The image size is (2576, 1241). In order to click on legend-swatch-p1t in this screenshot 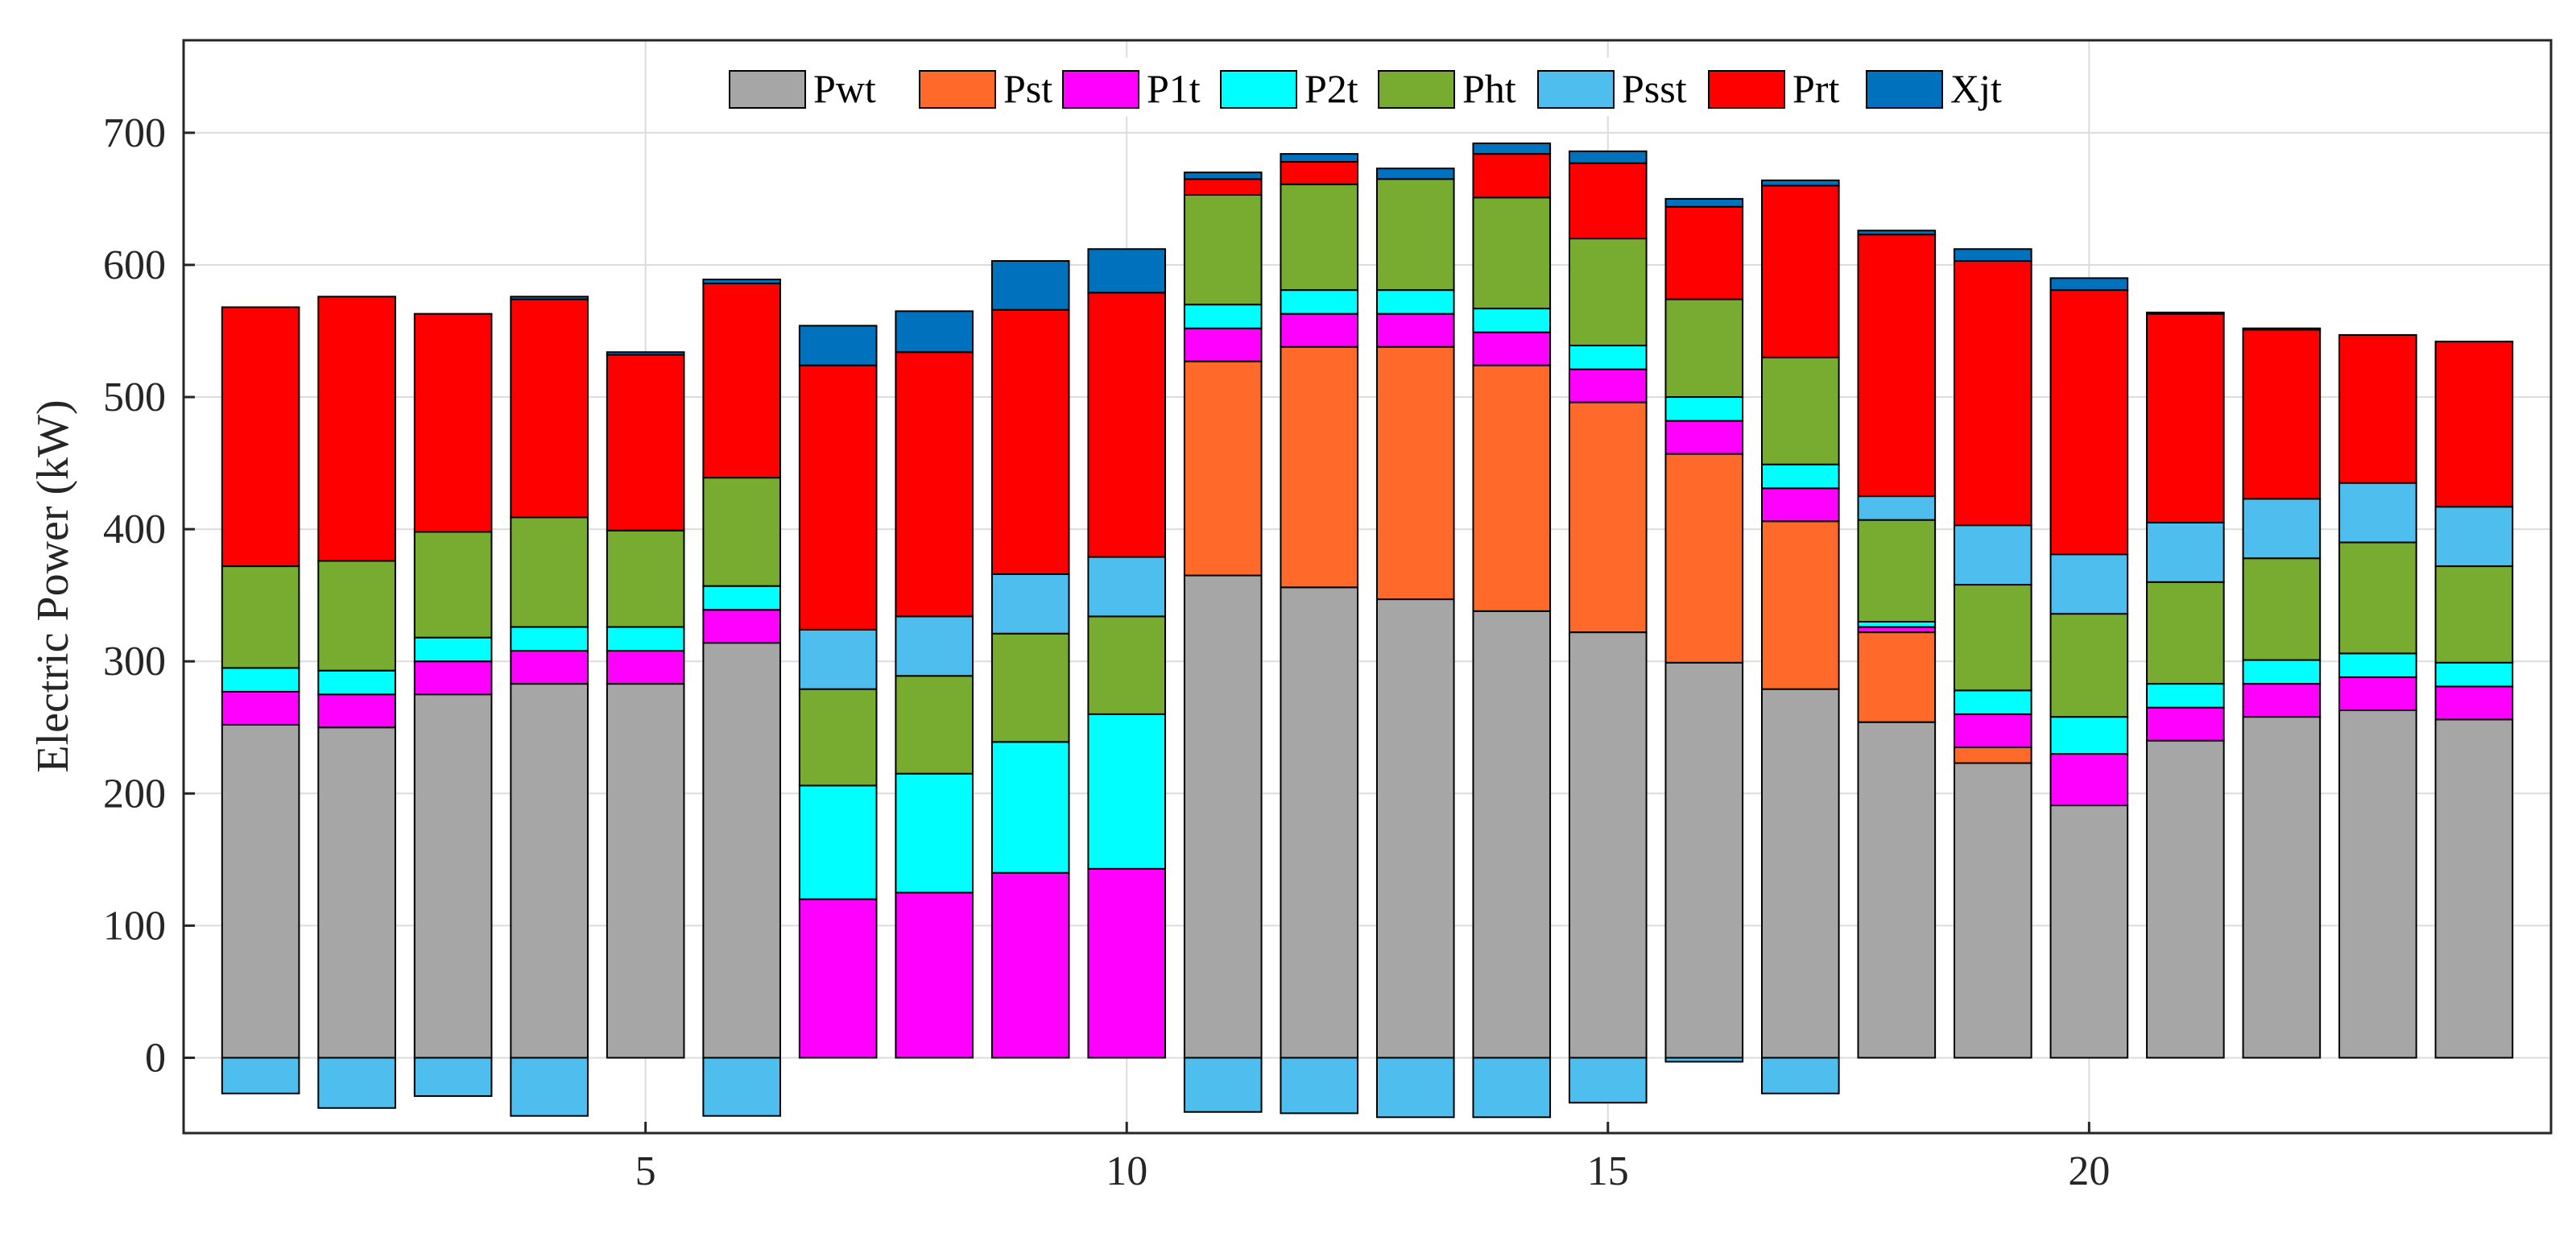, I will do `click(1101, 89)`.